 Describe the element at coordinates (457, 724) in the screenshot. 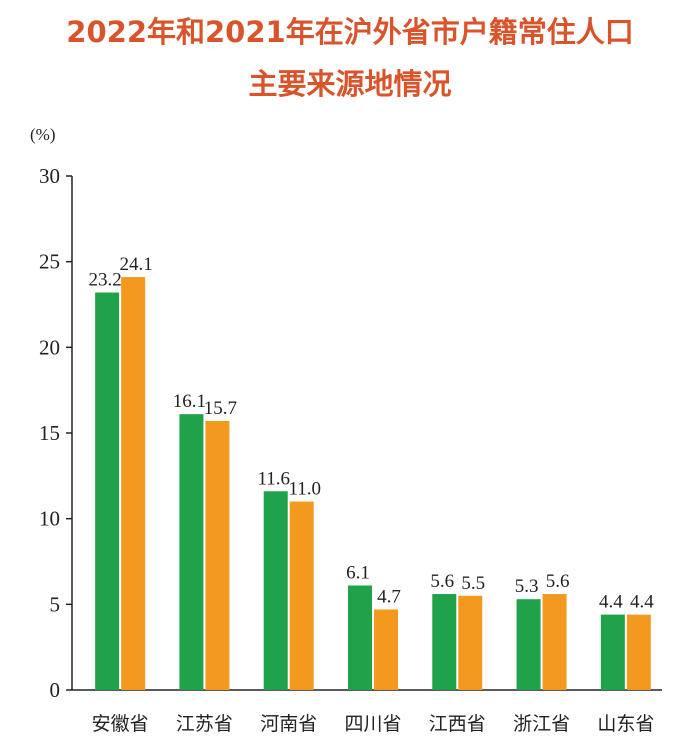

I see `category-label: 江西省` at that location.